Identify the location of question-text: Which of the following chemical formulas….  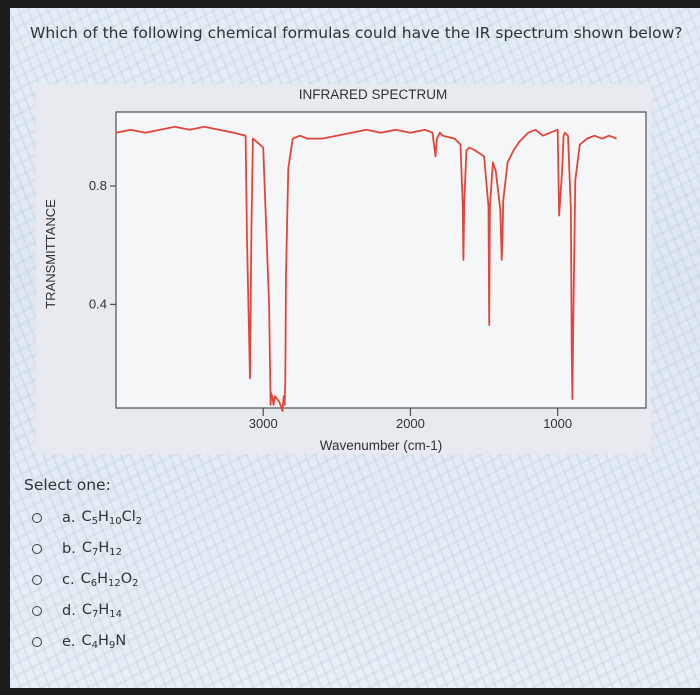
(356, 33).